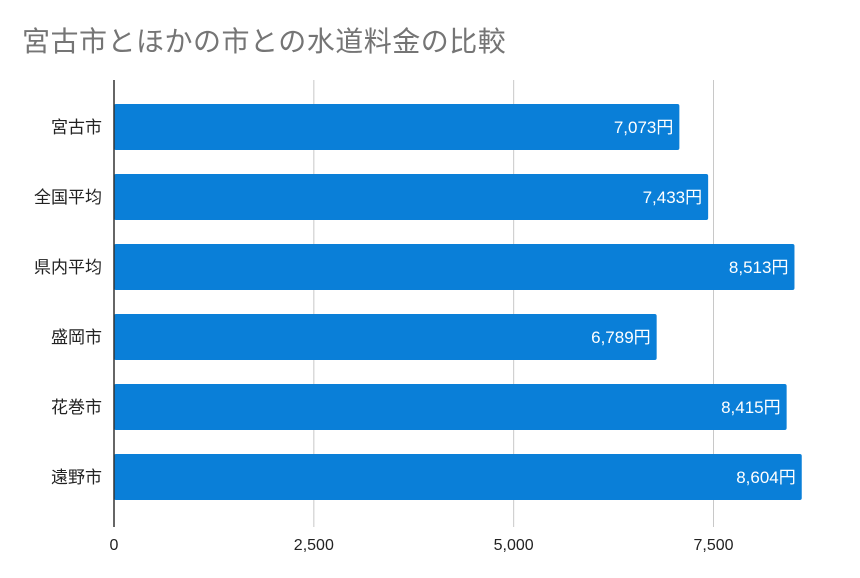  What do you see at coordinates (76, 338) in the screenshot?
I see `category-label: 盛岡市` at bounding box center [76, 338].